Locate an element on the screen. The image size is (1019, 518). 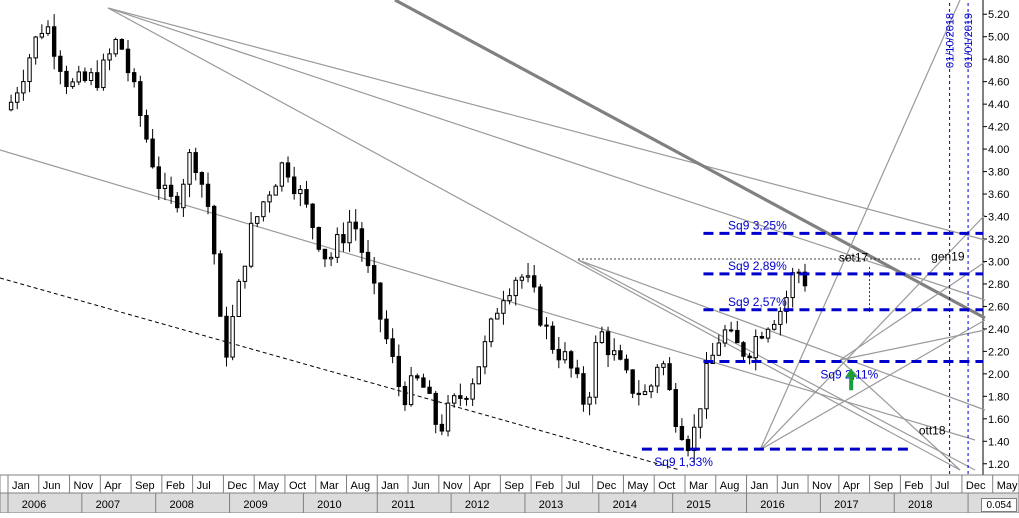
month-tick-label: Mar is located at coordinates (329, 486).